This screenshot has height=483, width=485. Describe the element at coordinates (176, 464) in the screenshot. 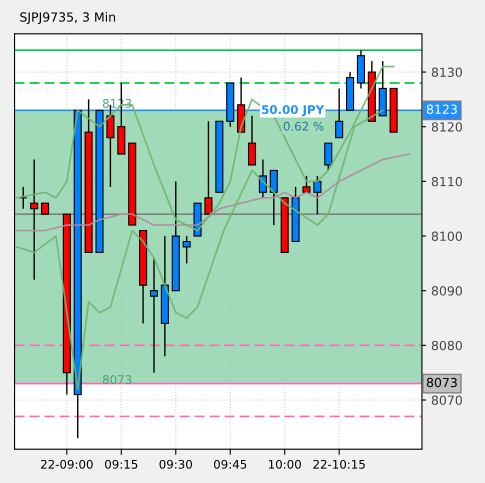

I see `x-tick-label: 09:30` at that location.